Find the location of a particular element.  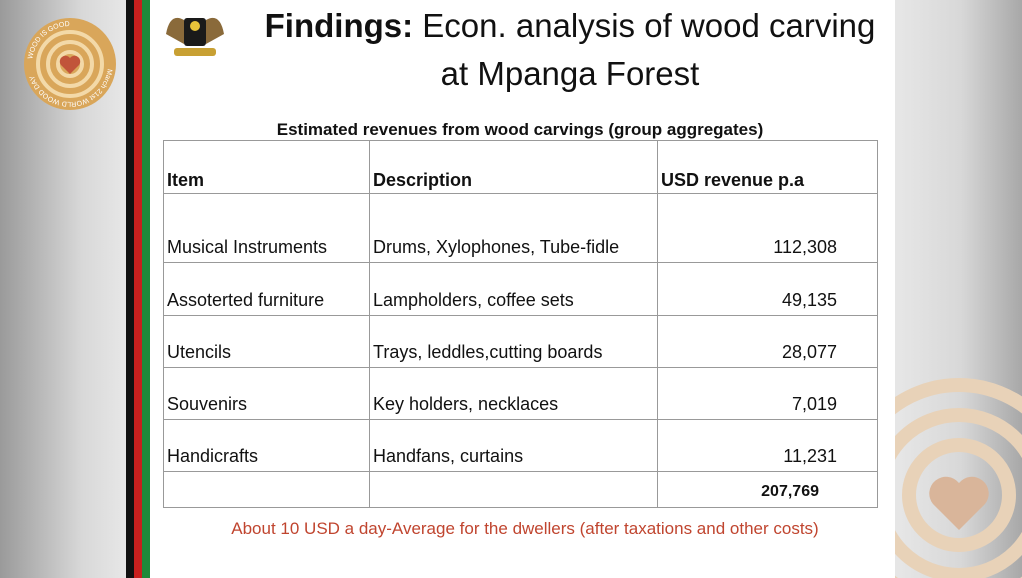

description-cell: Key holders, necklaces is located at coordinates (513, 393).